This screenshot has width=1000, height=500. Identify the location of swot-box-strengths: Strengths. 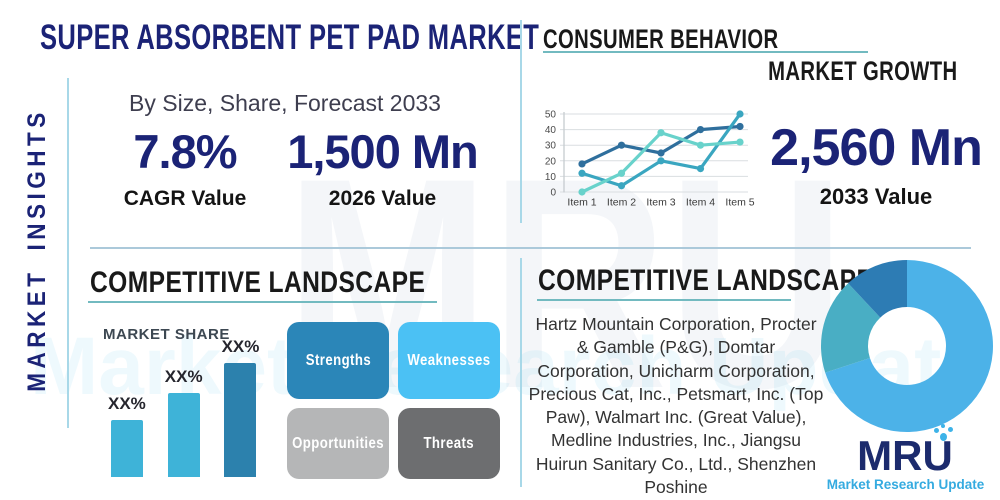
(338, 360).